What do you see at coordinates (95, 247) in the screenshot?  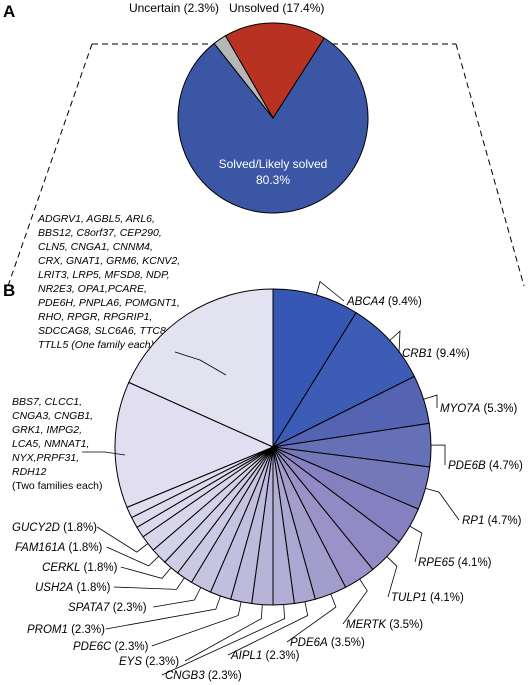 I see `gene-list-line: CLN5, CNGA1, CNNM4,` at bounding box center [95, 247].